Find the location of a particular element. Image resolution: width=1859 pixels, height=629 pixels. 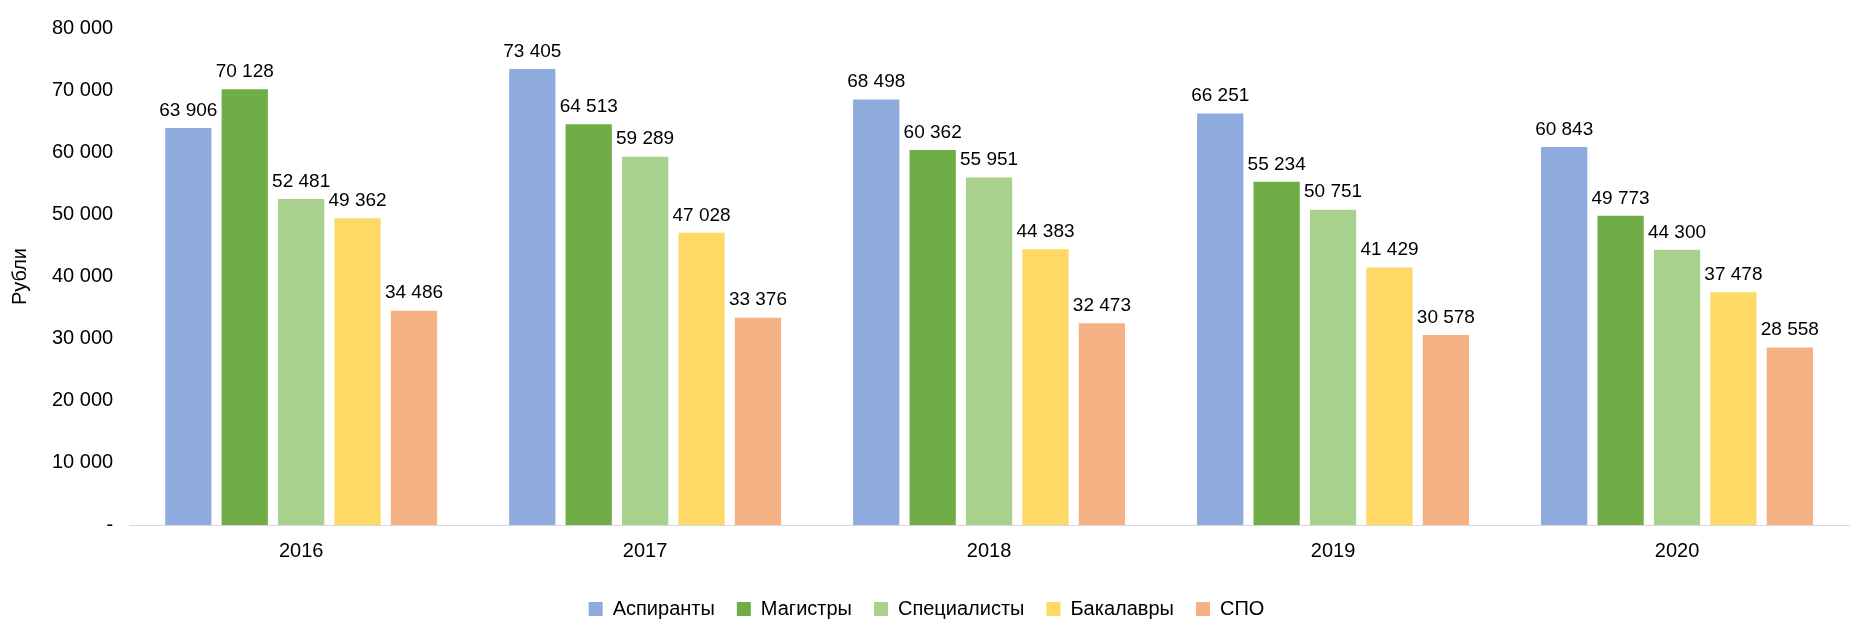

data-label: 66 251 is located at coordinates (1220, 95).